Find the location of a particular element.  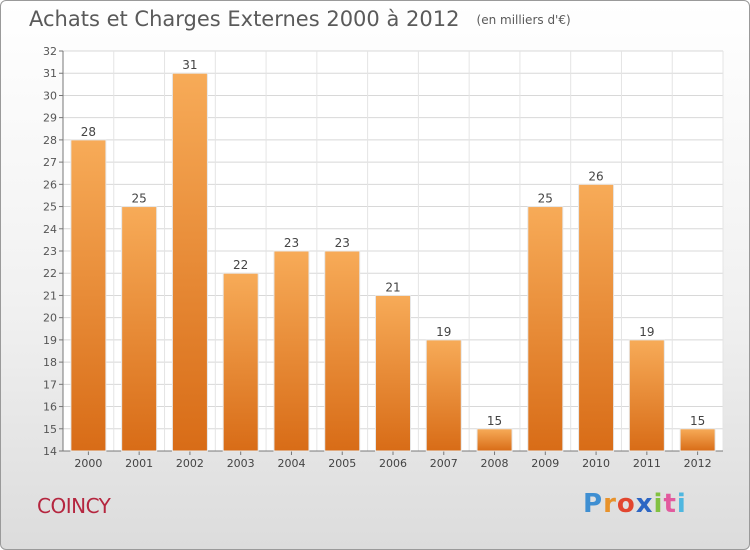

proxiti-logo: Proxiti is located at coordinates (635, 504).